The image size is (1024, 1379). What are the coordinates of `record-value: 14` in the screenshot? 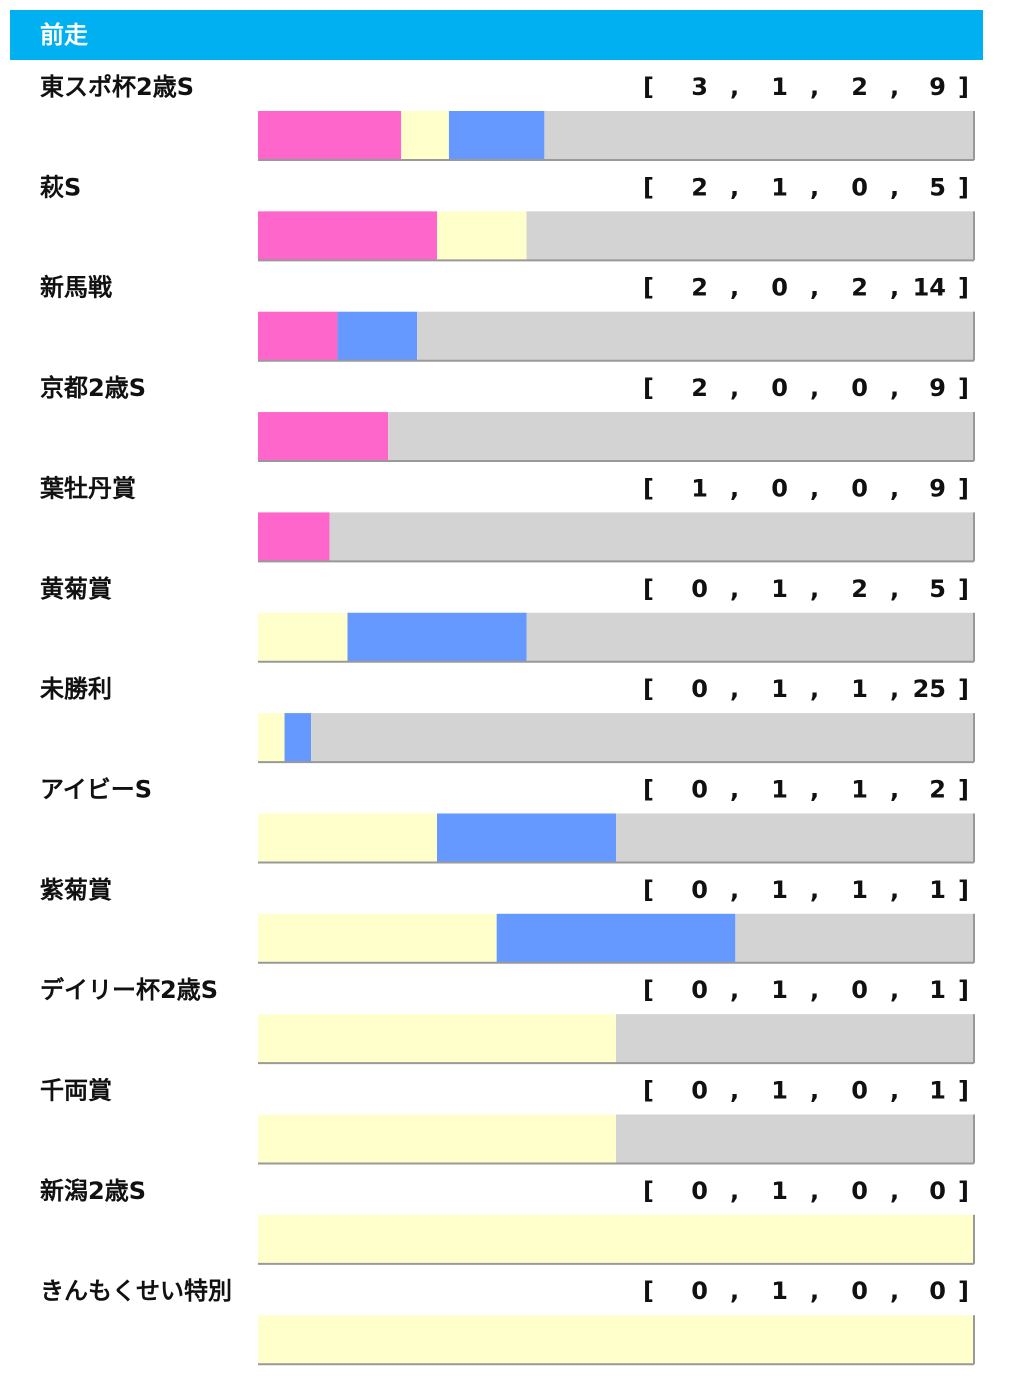 It's located at (929, 288).